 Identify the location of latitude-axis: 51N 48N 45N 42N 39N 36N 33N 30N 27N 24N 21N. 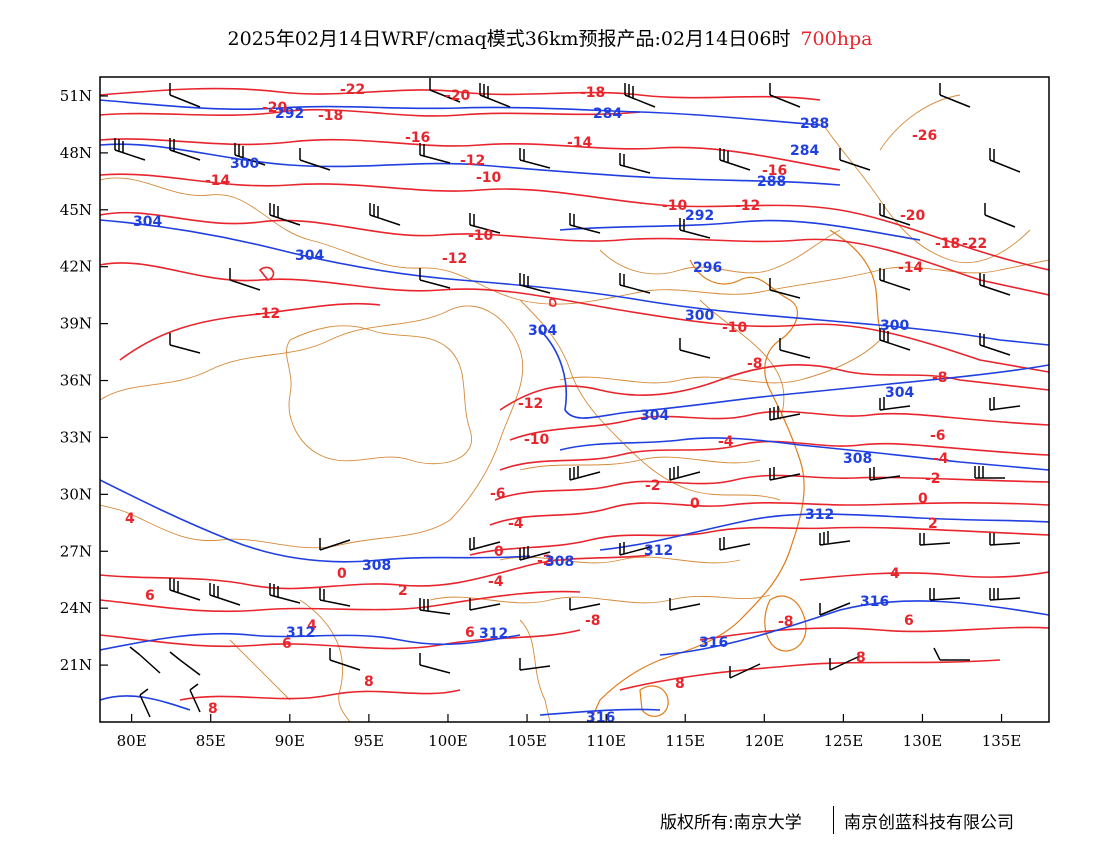
(84, 380).